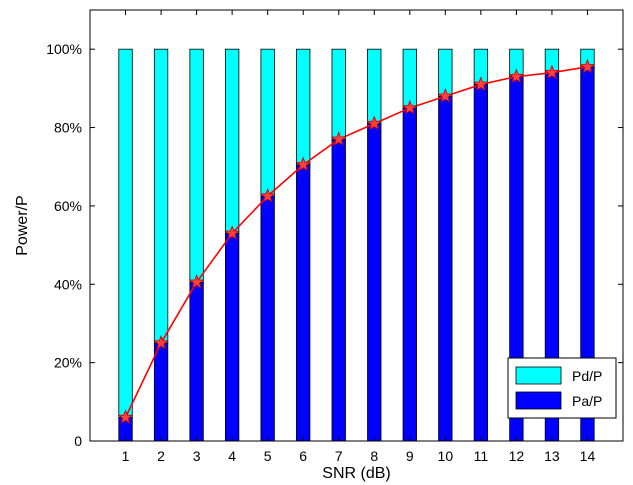 This screenshot has height=485, width=633. I want to click on y-tick-label: 0, so click(78, 441).